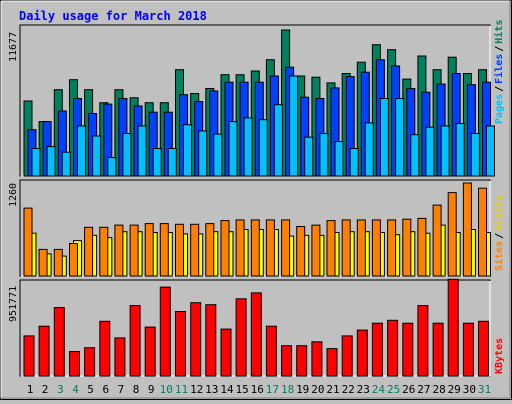  Describe the element at coordinates (499, 256) in the screenshot. I see `legend-sites: Sites` at that location.